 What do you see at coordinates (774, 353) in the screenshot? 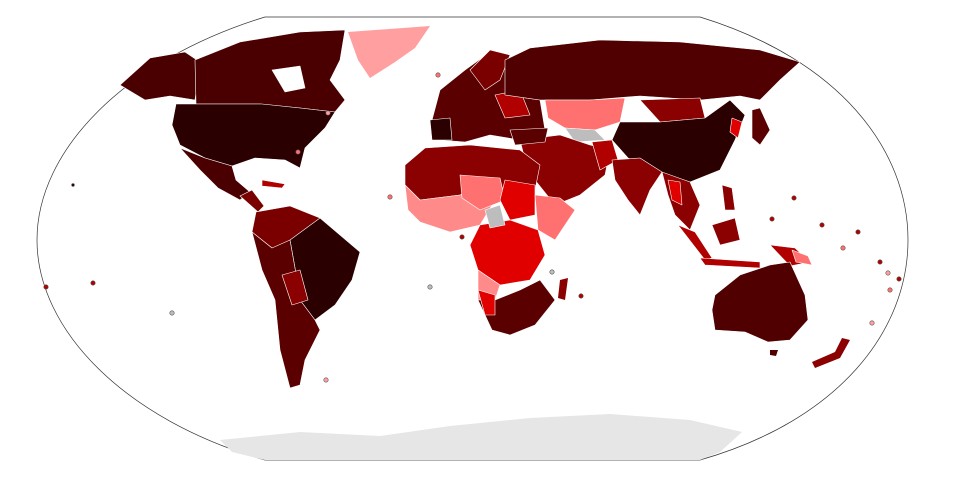
I see `tasmania` at bounding box center [774, 353].